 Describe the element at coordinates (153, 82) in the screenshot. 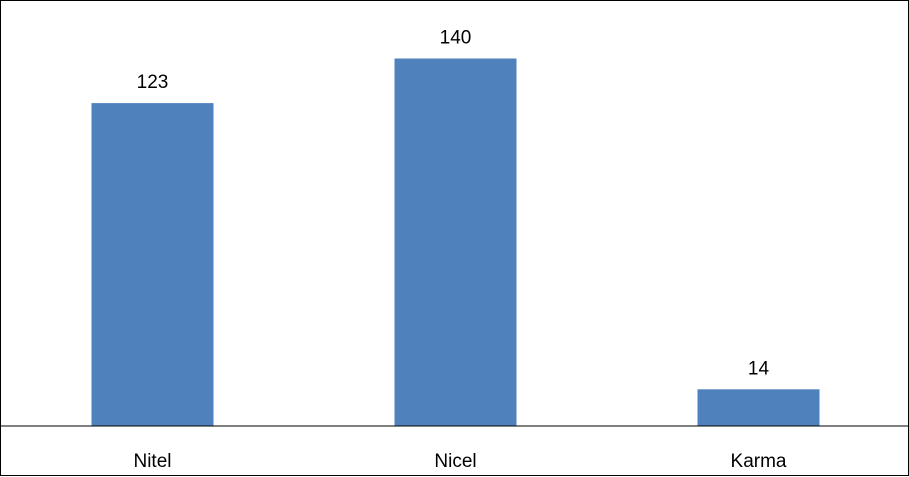

I see `data-label-nitel: 123` at that location.